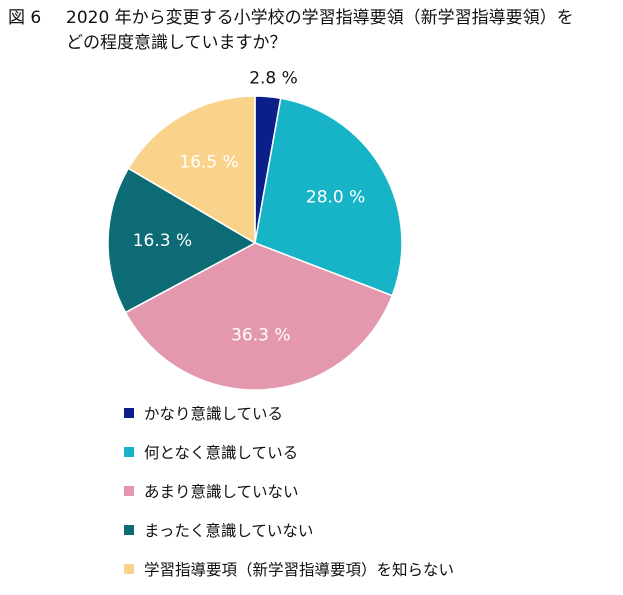 This screenshot has height=595, width=623. I want to click on legend-item-5: 学習指導要項（新学習指導要項）を知らない, so click(364, 569).